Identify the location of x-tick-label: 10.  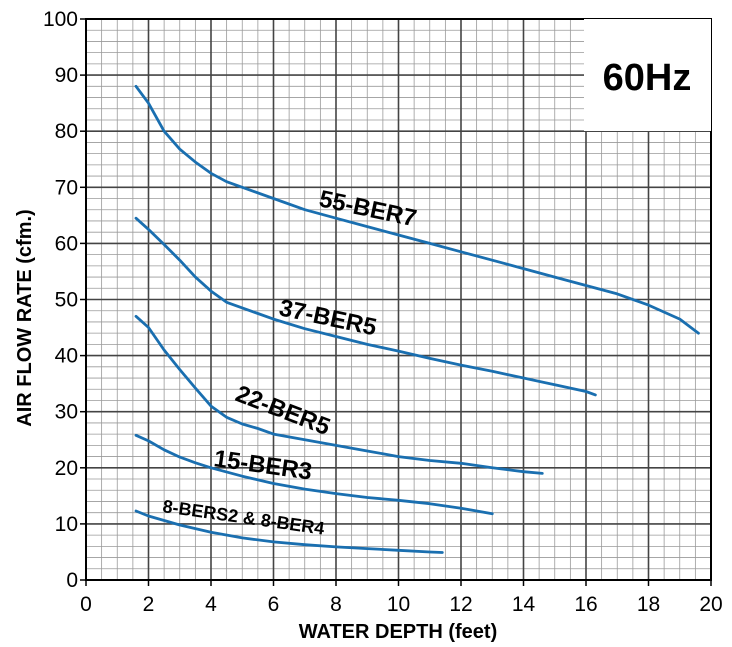
(398, 604).